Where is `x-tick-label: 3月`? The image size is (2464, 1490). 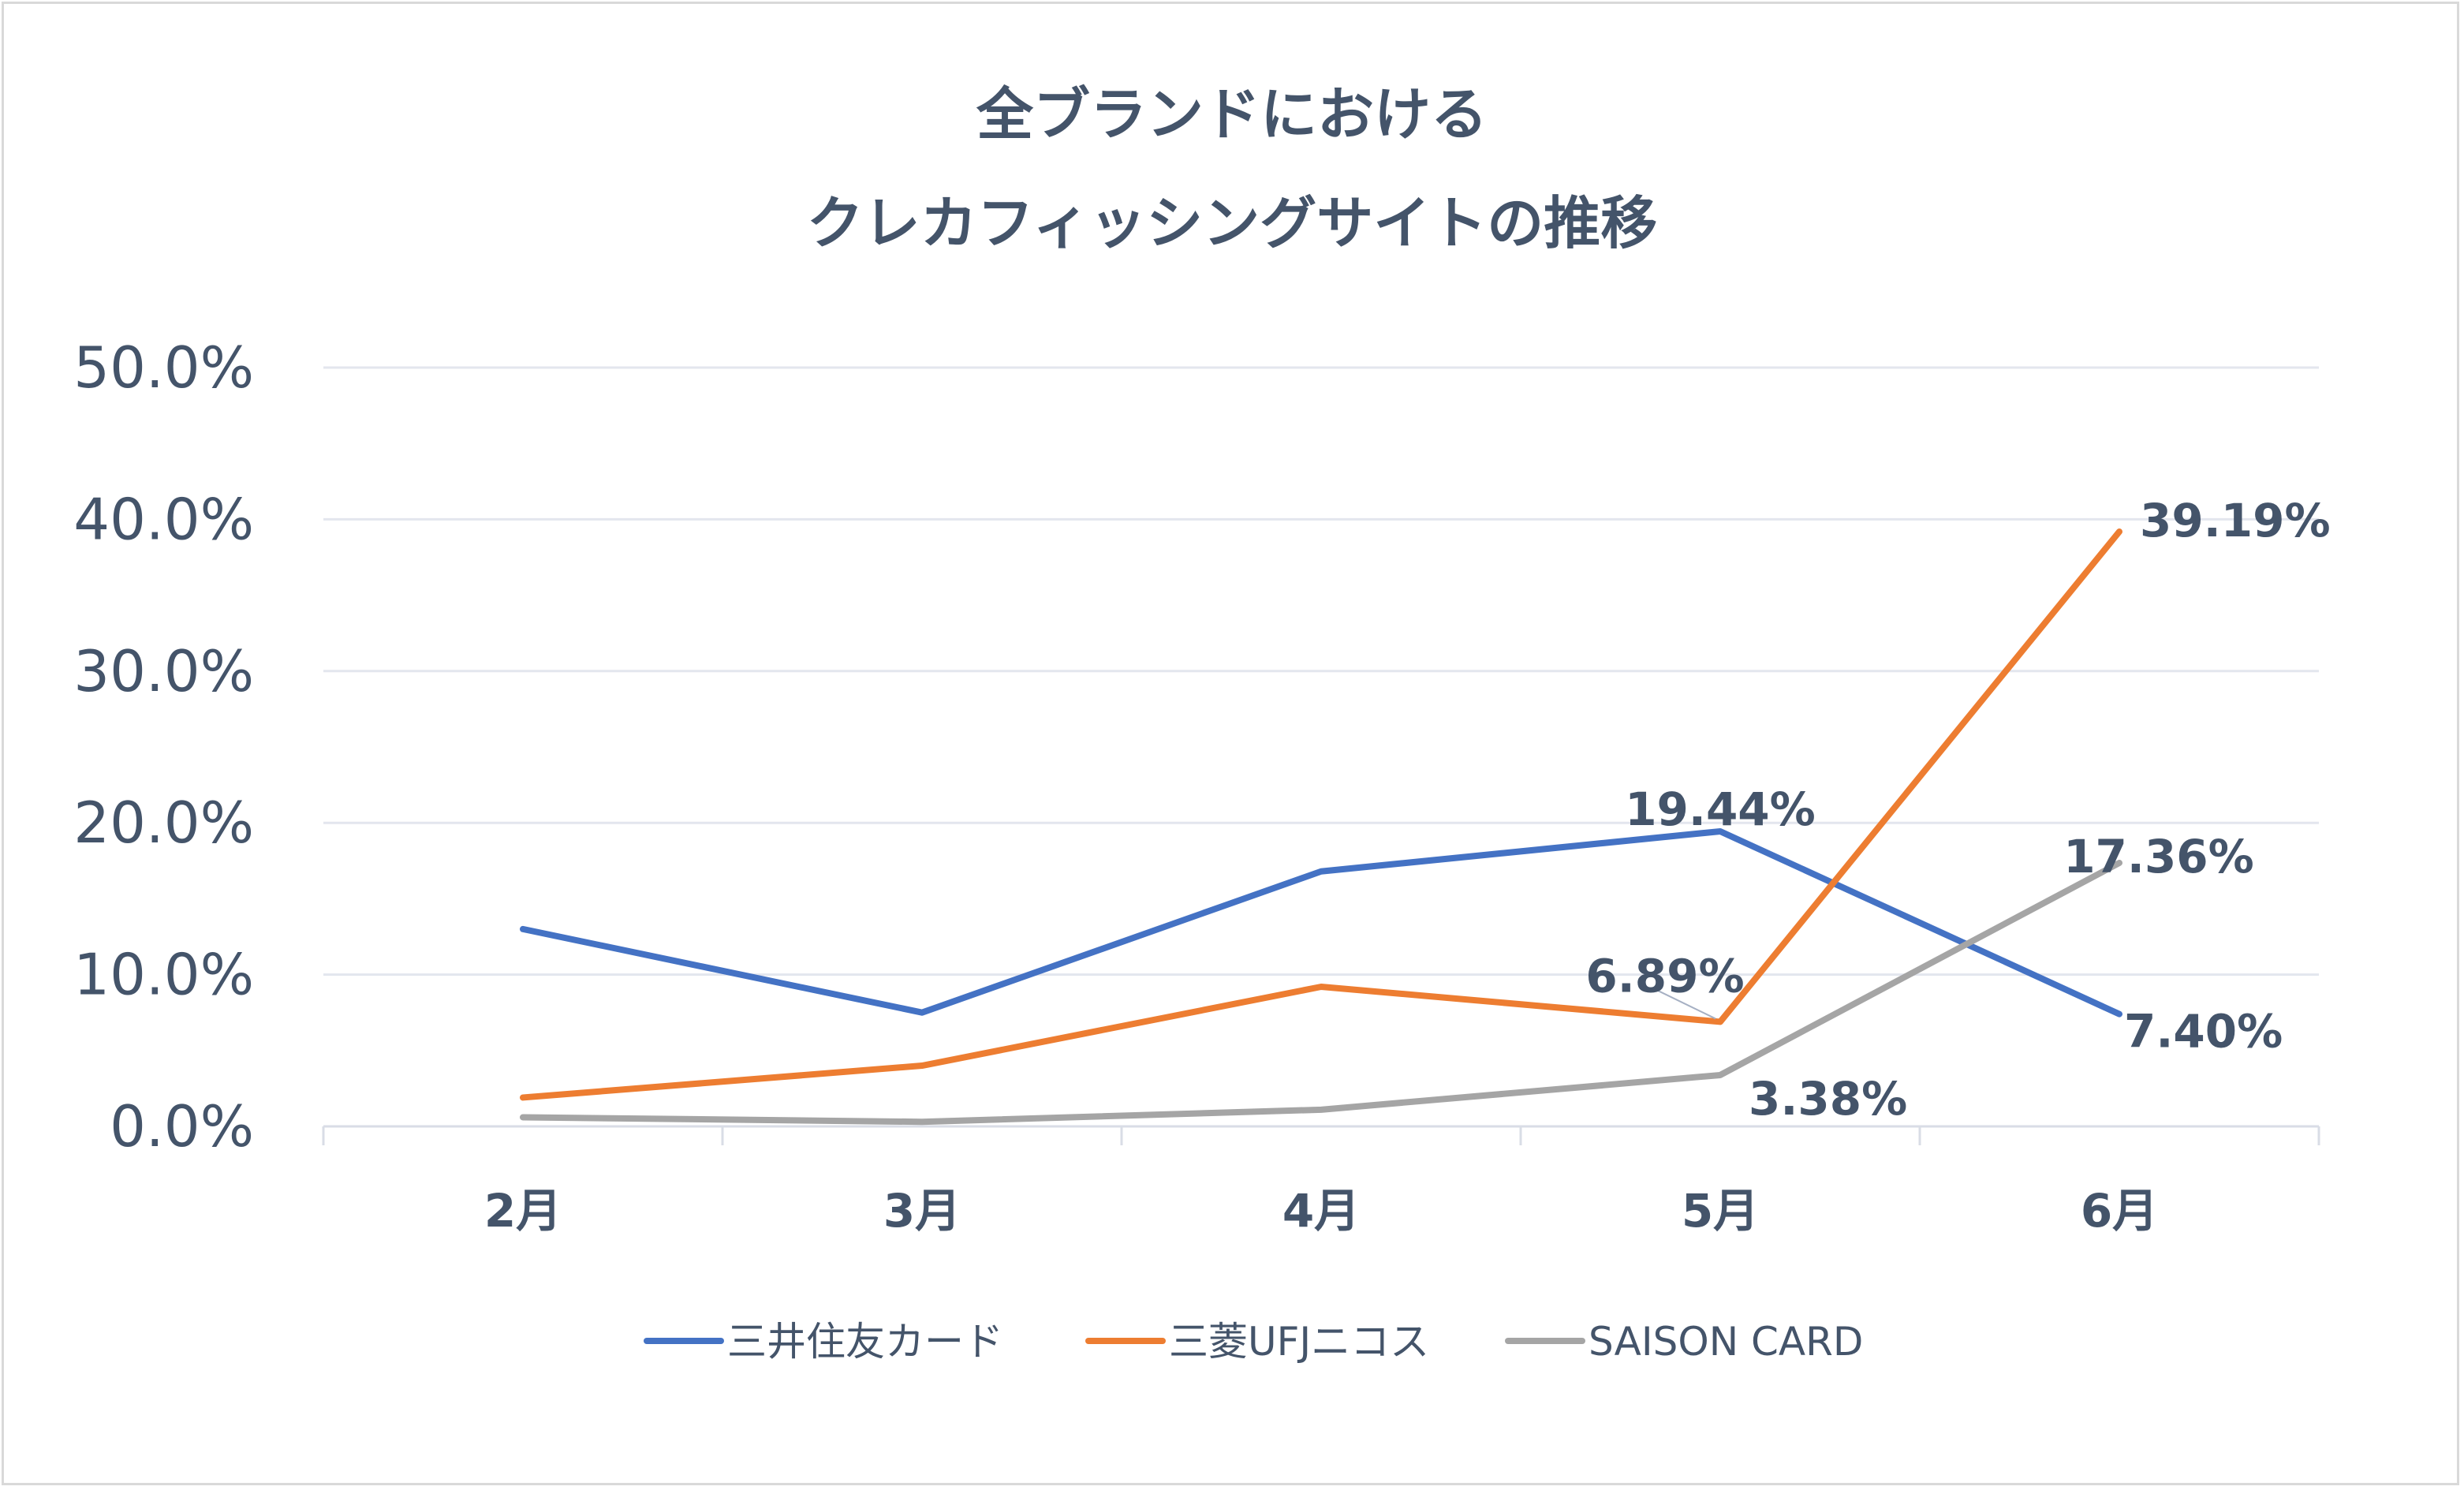
x-tick-label: 3月 is located at coordinates (922, 1211).